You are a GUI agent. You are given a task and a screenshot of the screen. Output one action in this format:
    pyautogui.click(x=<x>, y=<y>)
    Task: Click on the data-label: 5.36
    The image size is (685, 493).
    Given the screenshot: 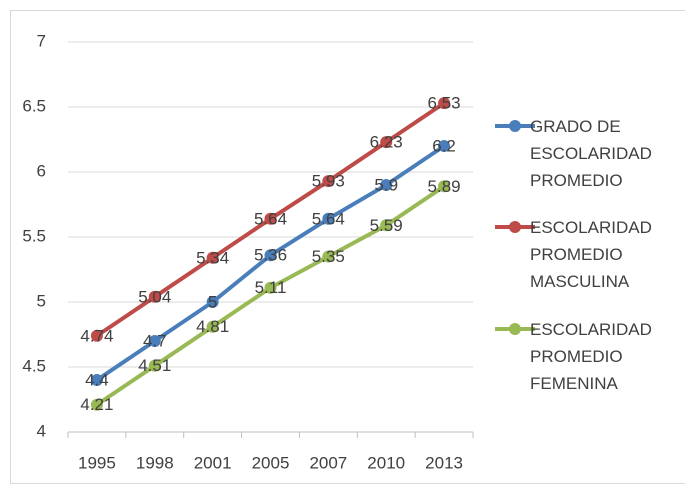 What is the action you would take?
    pyautogui.click(x=270, y=255)
    